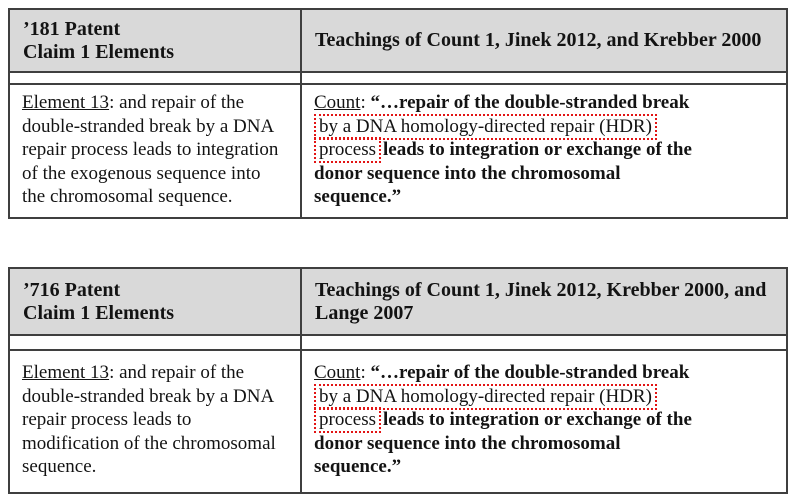 The image size is (800, 496). Describe the element at coordinates (59, 466) in the screenshot. I see `claim-text-line: sequence.` at that location.